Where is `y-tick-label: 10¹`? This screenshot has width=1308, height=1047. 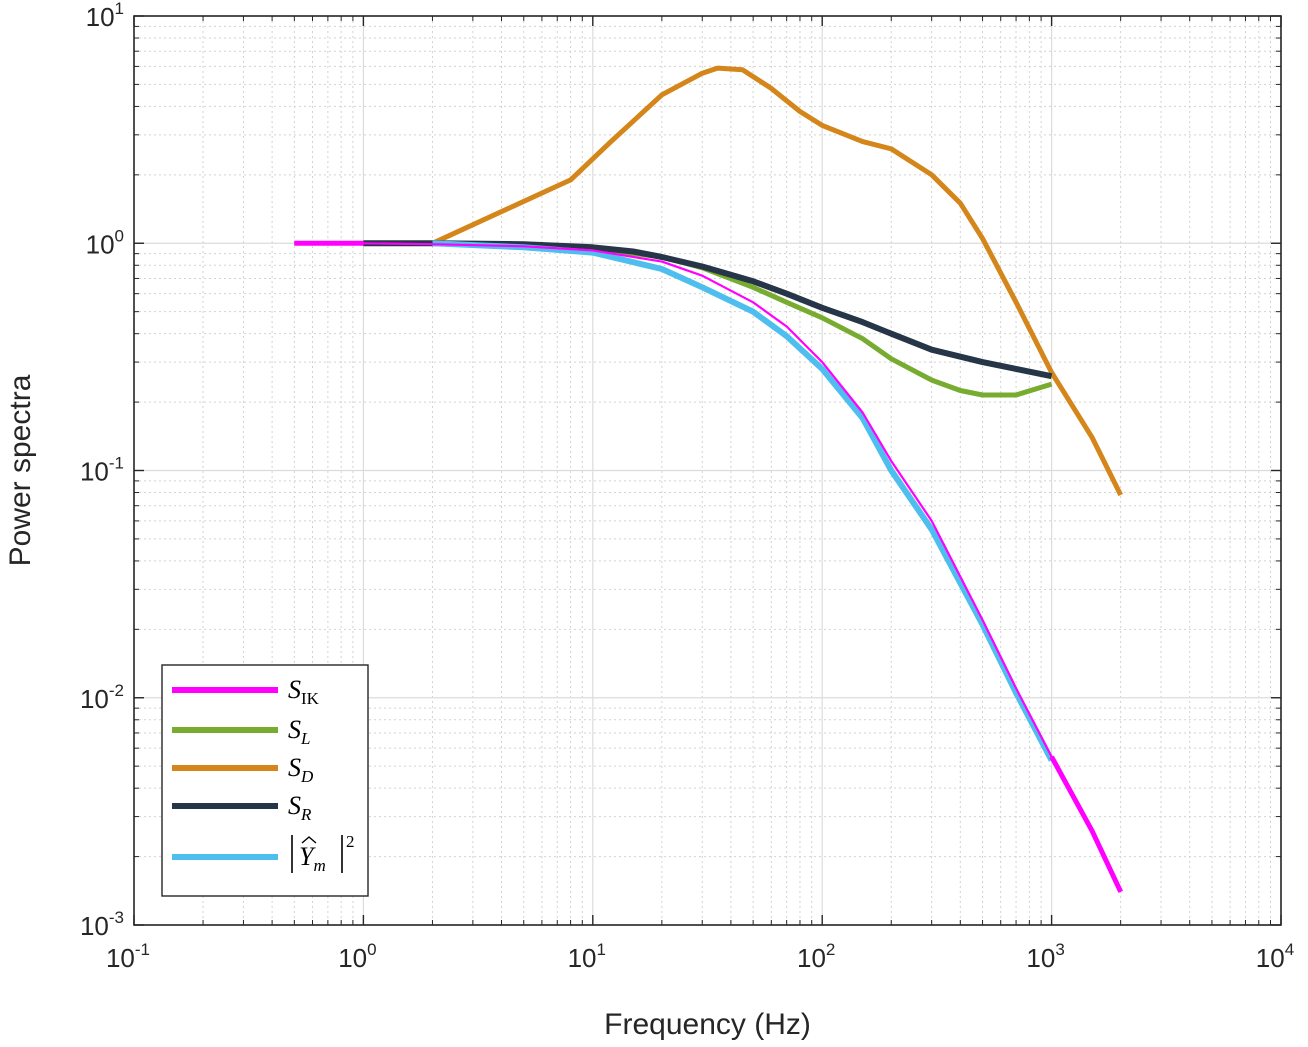 y-tick-label: 10¹ is located at coordinates (105, 16).